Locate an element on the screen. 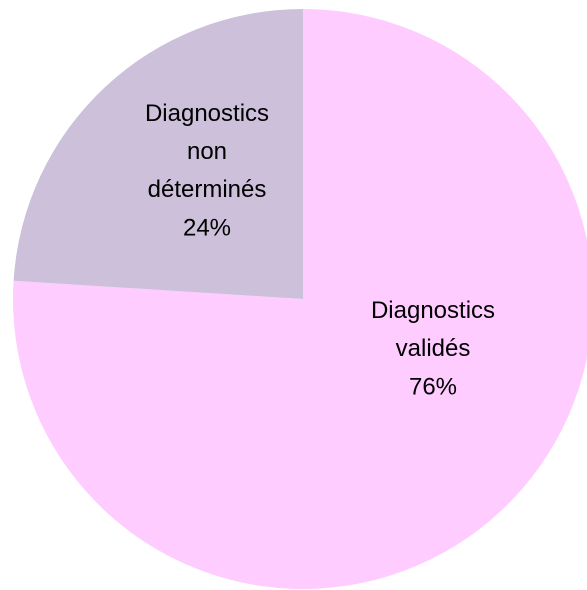 This screenshot has height=590, width=587. slice-label: Diagnostics validés is located at coordinates (433, 329).